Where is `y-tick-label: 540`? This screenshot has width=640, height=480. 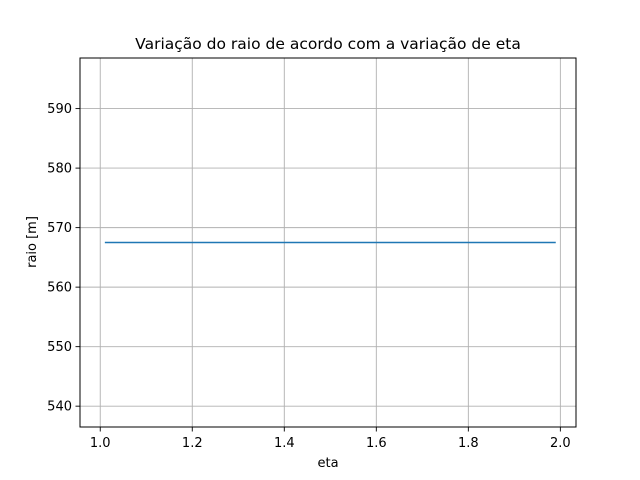 y-tick-label: 540 is located at coordinates (59, 407).